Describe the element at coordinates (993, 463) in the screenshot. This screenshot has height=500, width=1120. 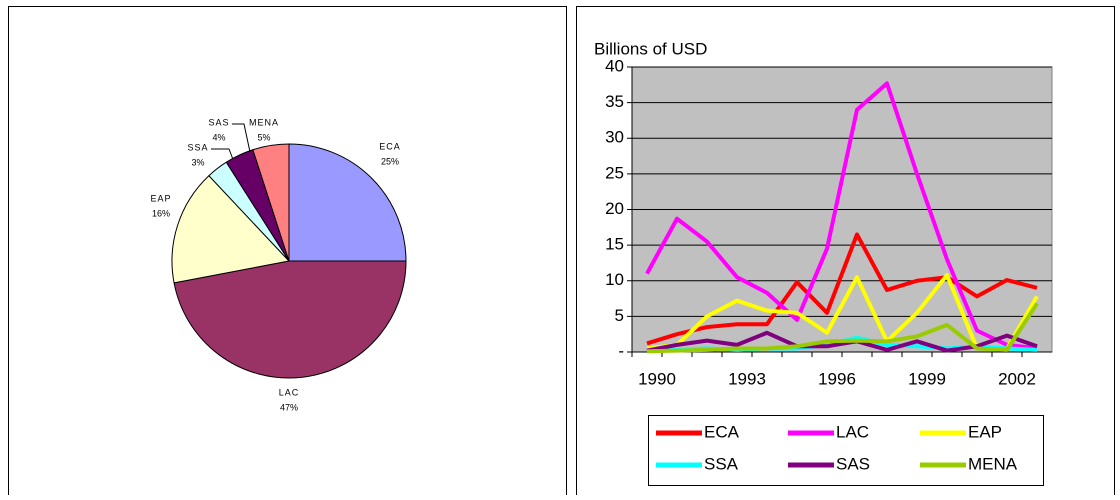
I see `legend-label: MENA` at that location.